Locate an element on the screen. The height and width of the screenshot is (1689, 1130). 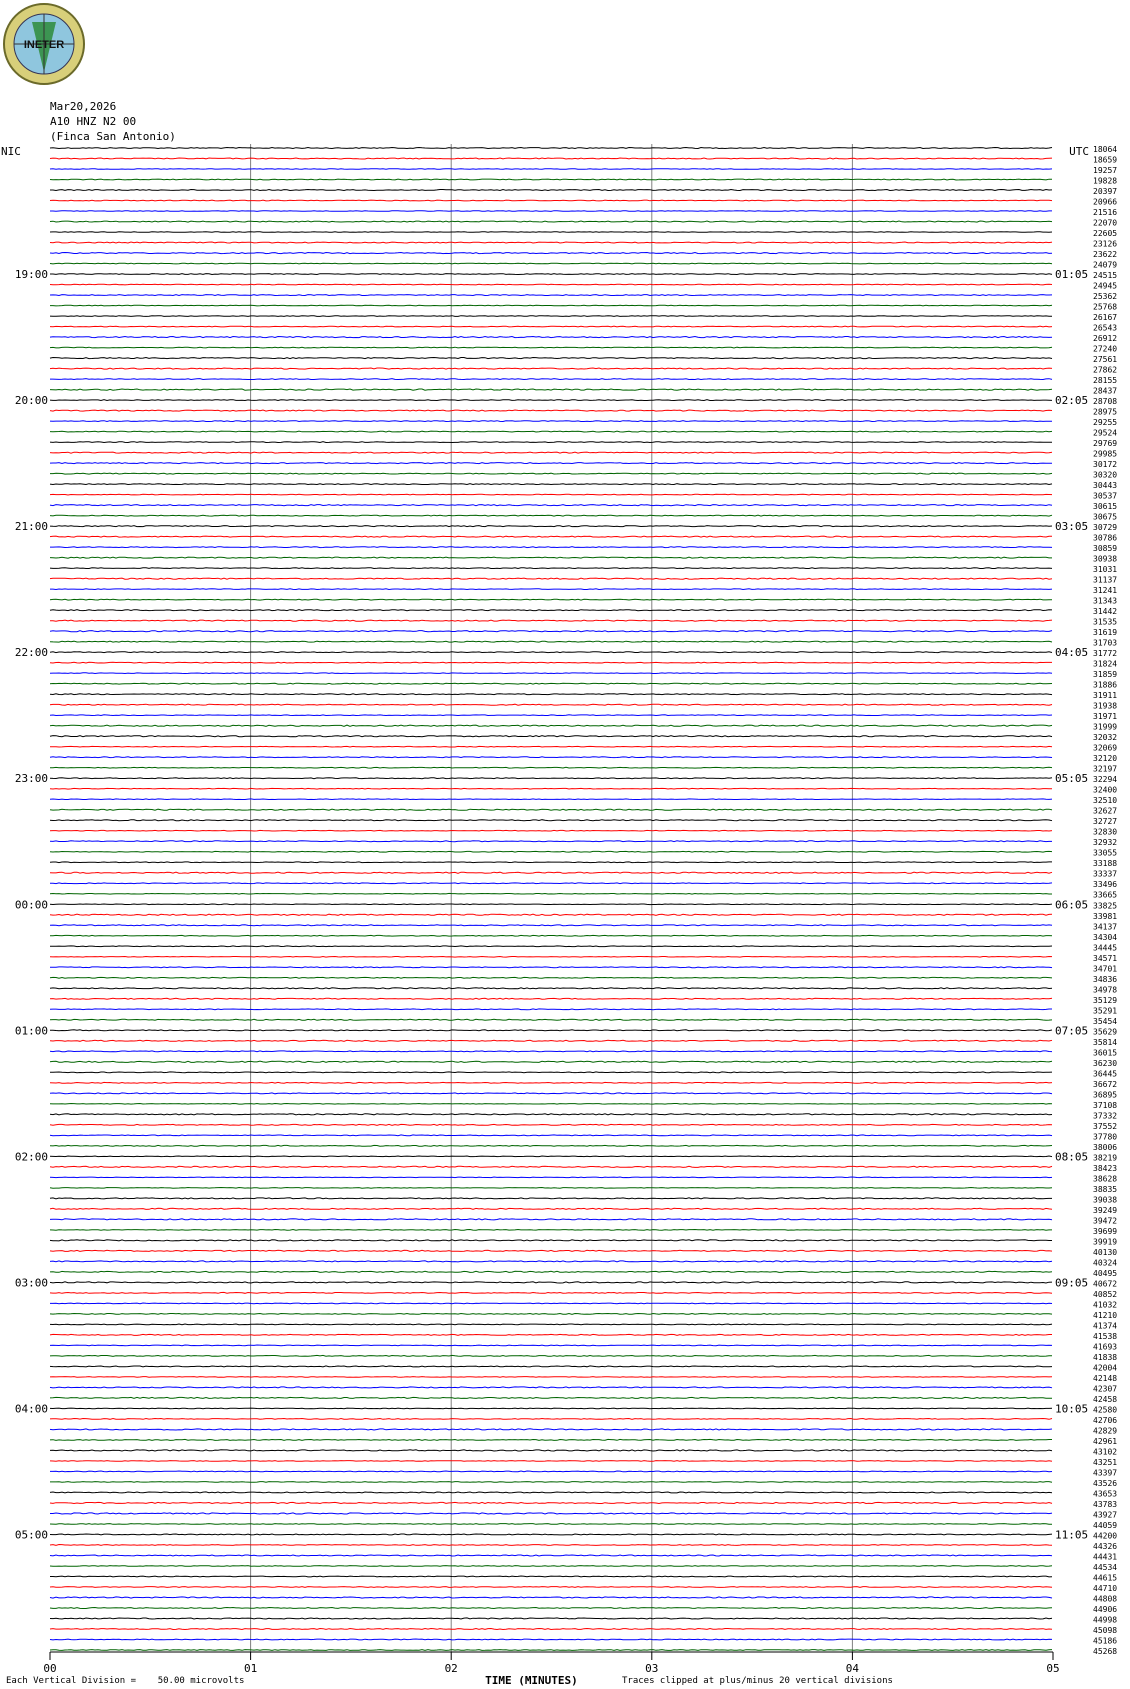
trace-count-label: 43397 is located at coordinates (1105, 1472).